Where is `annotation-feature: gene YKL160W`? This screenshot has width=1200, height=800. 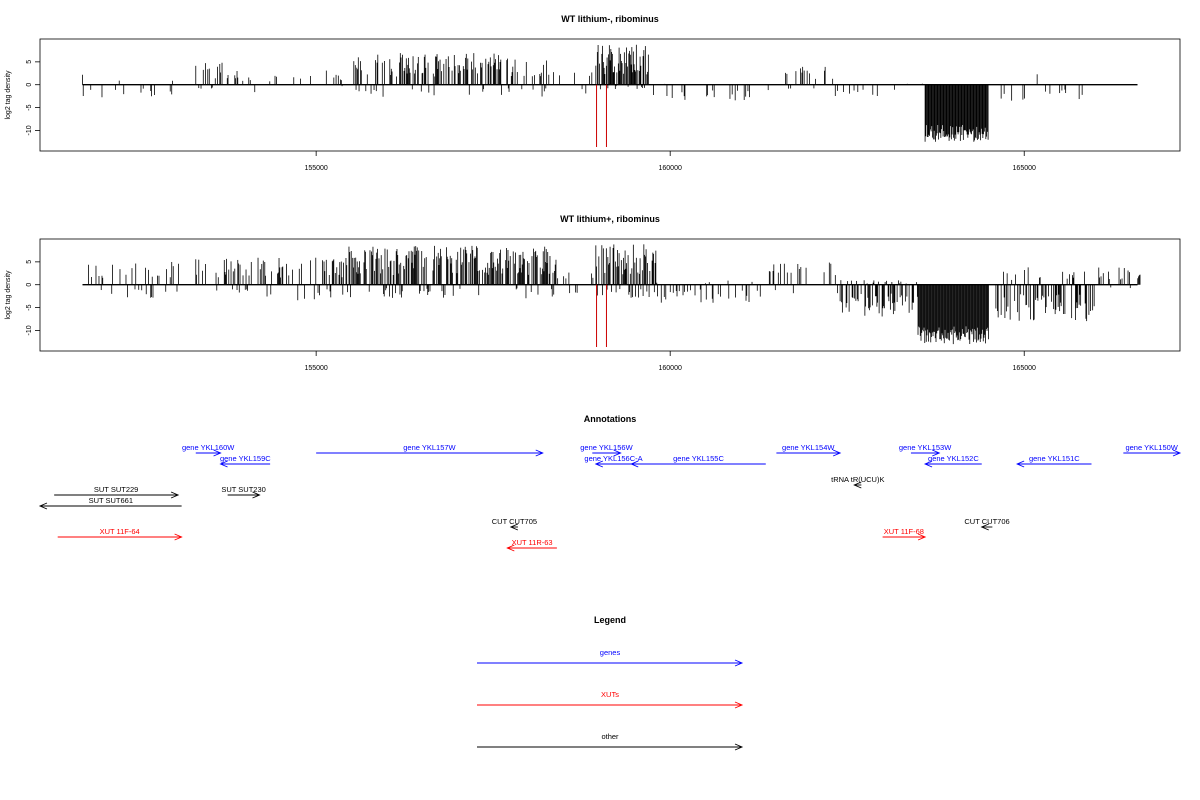 annotation-feature: gene YKL160W is located at coordinates (208, 450).